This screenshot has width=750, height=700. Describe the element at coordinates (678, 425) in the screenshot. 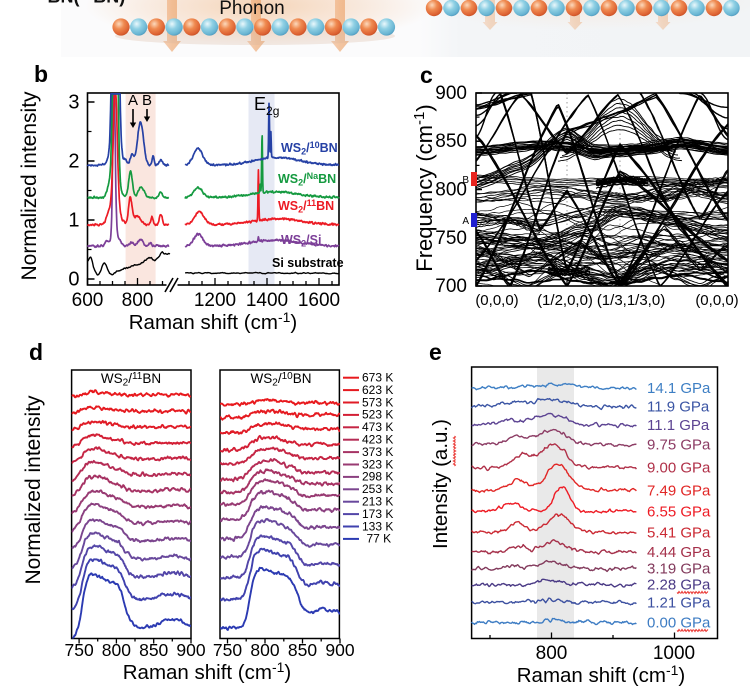

I see `svg-text: 11.1 GPa` at that location.